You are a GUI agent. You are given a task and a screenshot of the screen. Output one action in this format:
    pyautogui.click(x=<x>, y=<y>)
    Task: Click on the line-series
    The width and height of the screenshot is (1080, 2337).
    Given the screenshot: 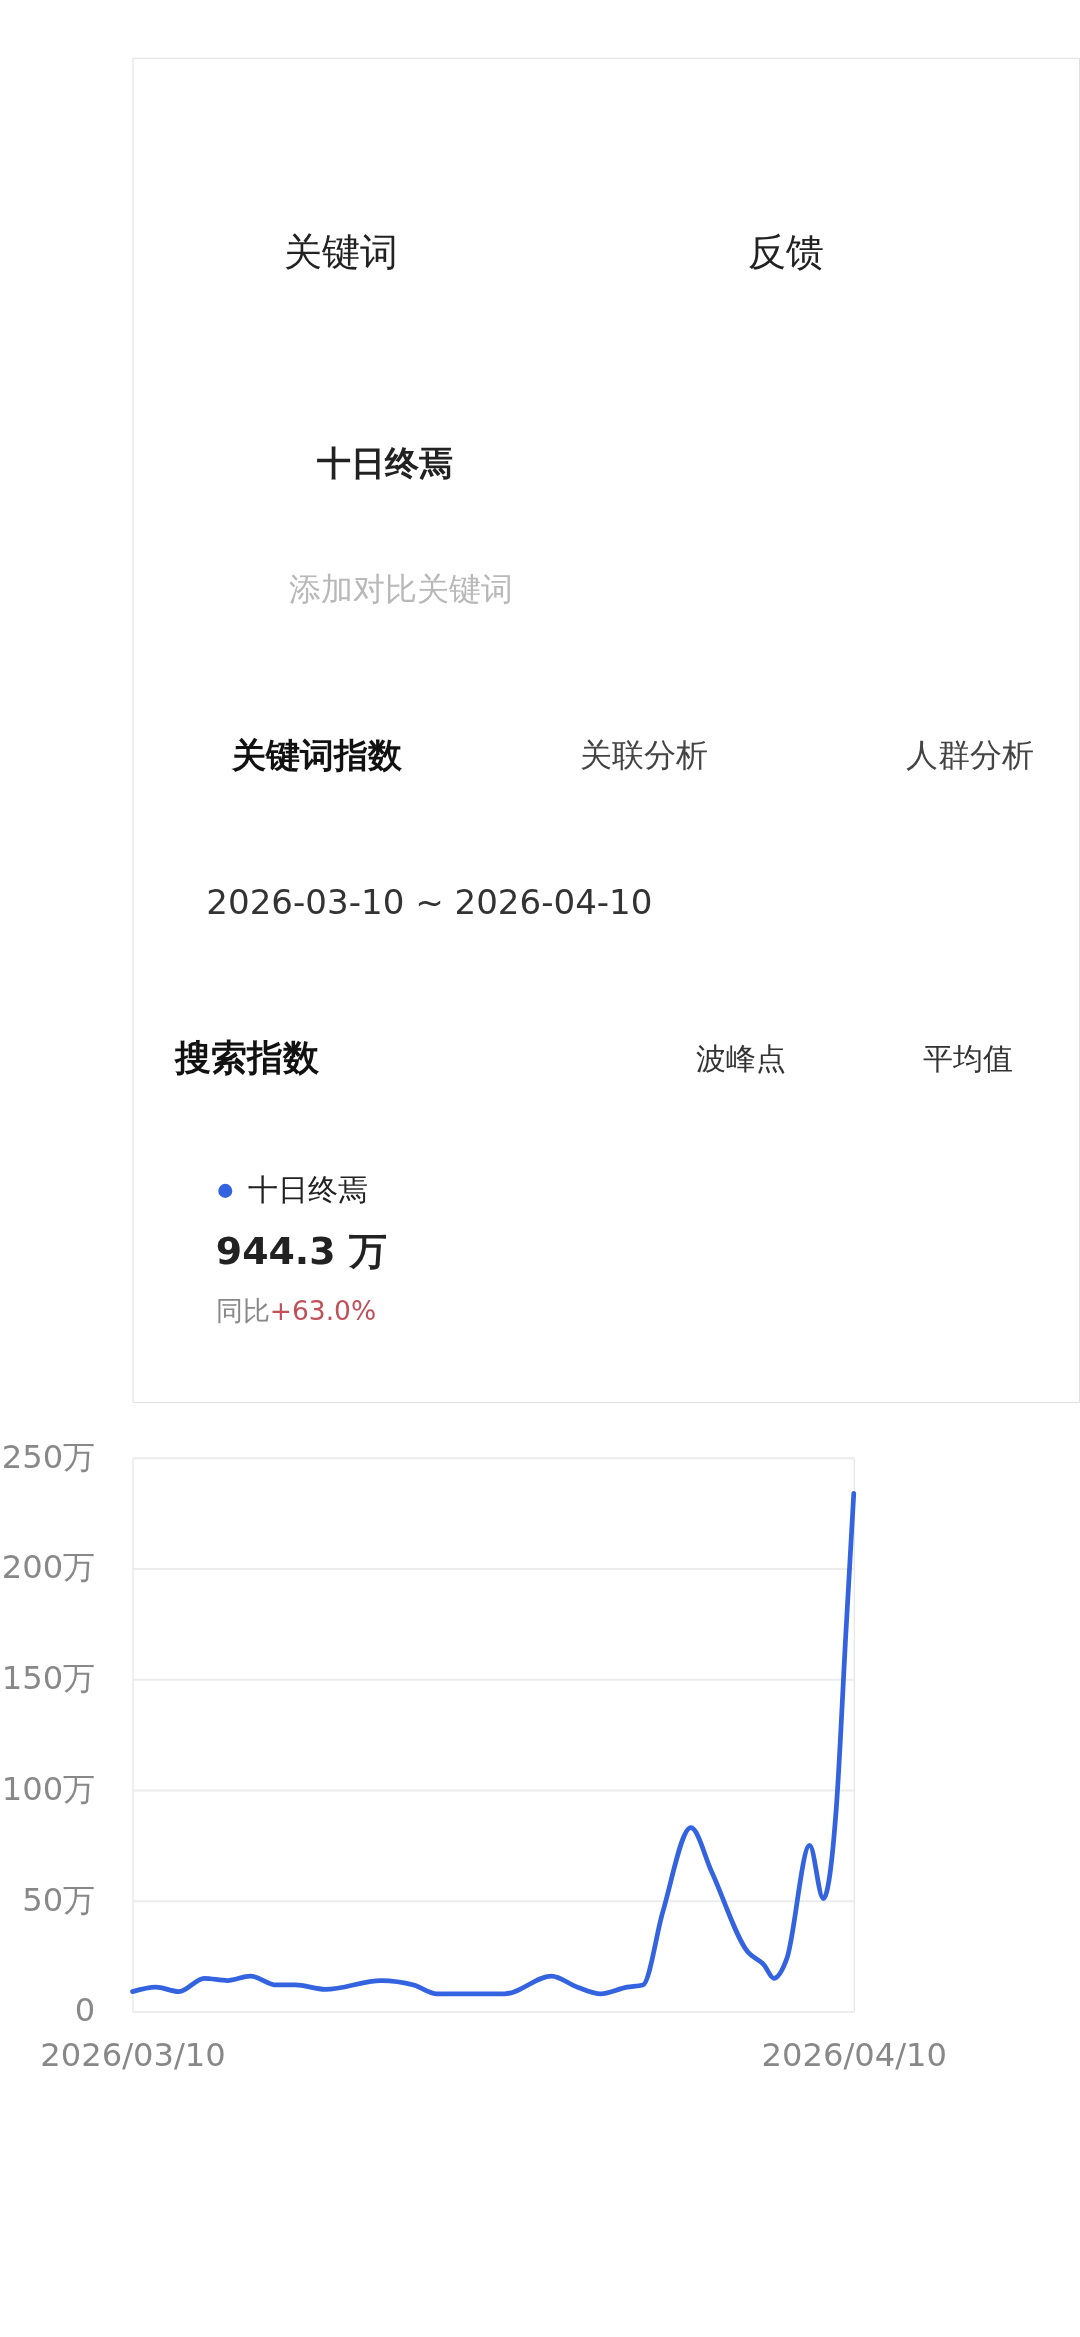 What is the action you would take?
    pyautogui.click(x=493, y=1743)
    